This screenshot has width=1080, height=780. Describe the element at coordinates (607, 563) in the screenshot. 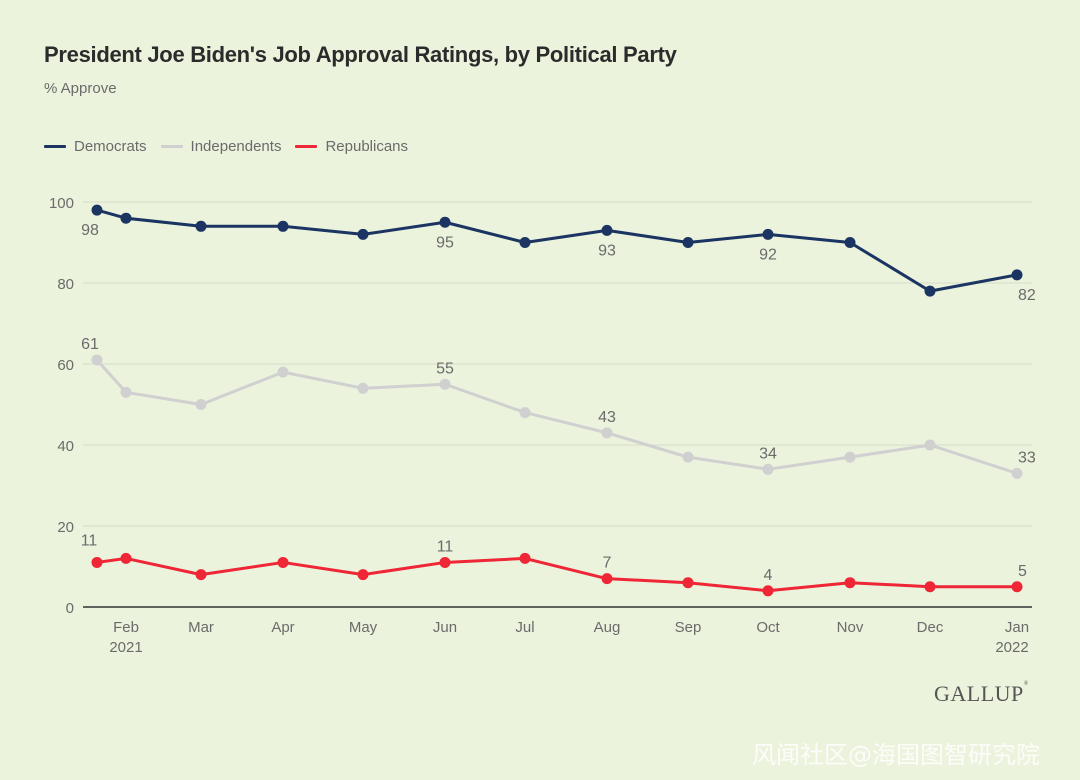

I see `data-label-republicans: 7` at that location.